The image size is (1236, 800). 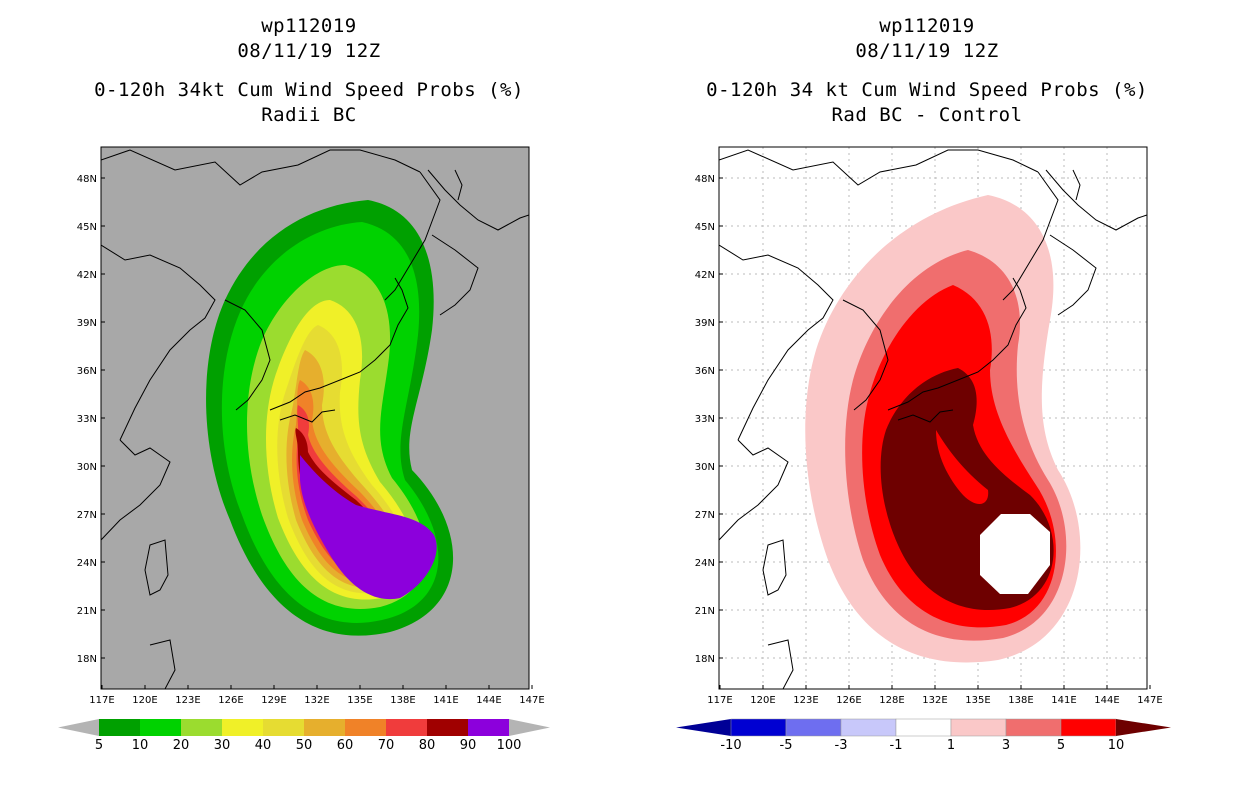 What do you see at coordinates (386, 745) in the screenshot?
I see `colorbar-label: 70` at bounding box center [386, 745].